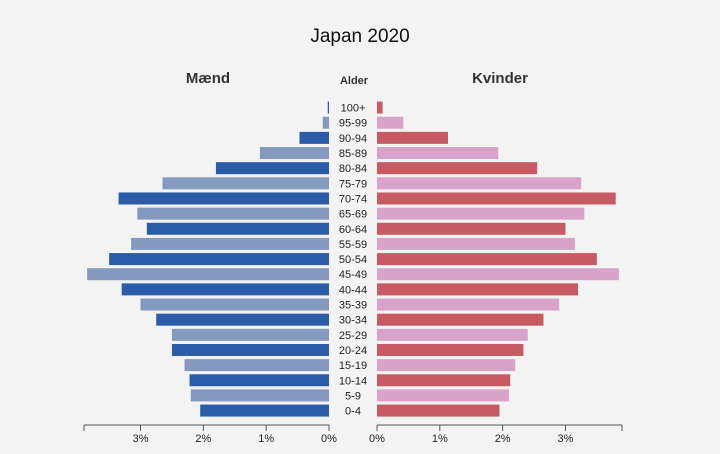  I want to click on age-label-15-19: 15-19, so click(353, 366).